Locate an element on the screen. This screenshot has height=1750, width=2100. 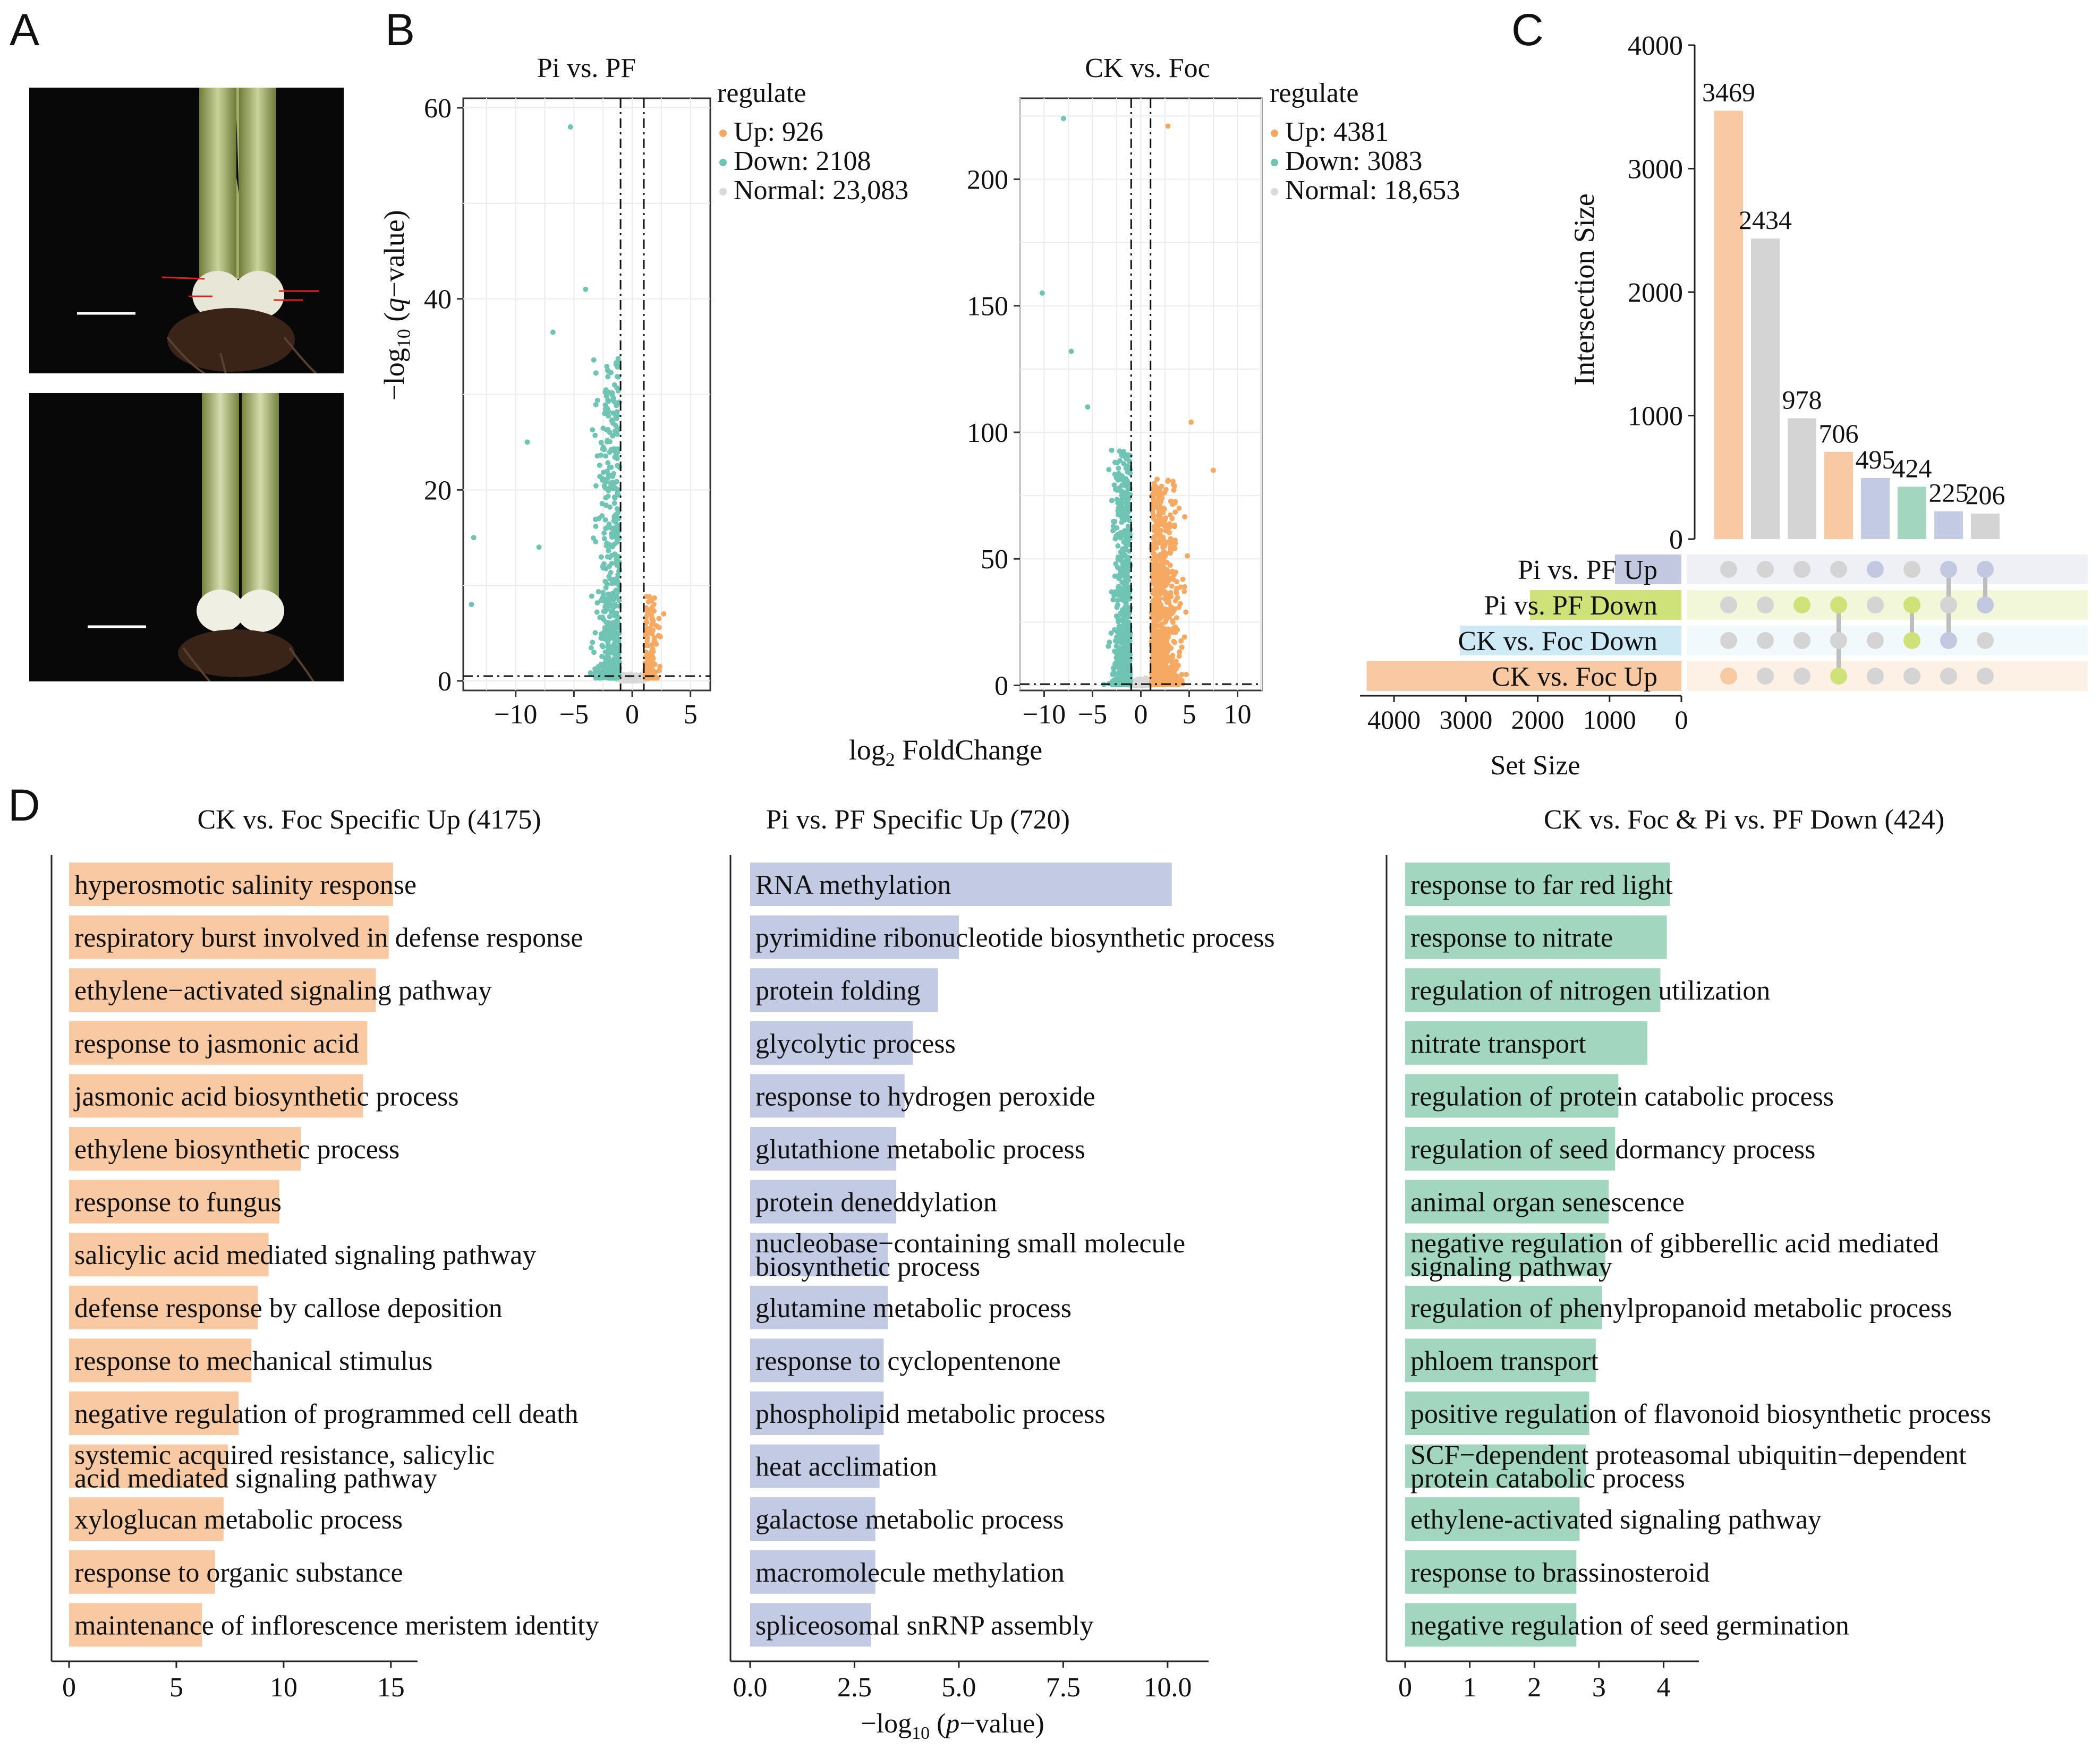
go-chart-title: Pi vs. PF Specific Up (720) is located at coordinates (918, 820).